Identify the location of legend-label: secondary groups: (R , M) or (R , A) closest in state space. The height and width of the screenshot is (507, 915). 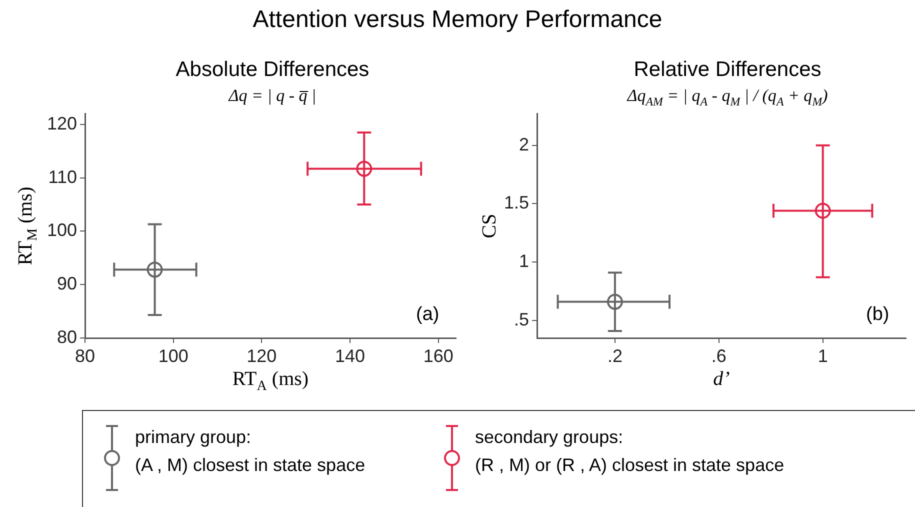
(629, 451).